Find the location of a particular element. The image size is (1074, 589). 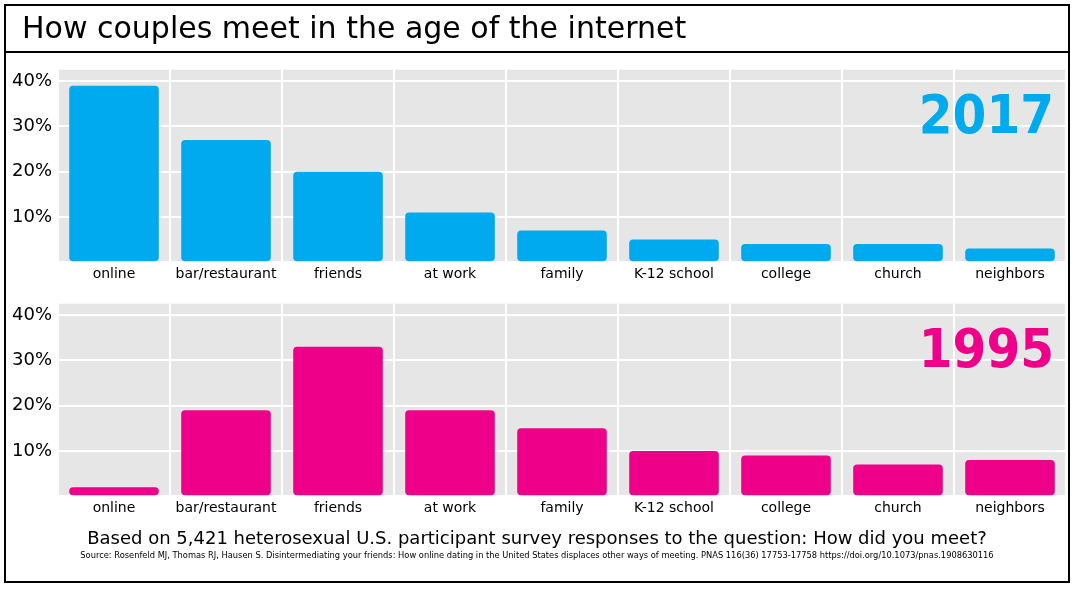

source-note: Source: Rosenfeld MJ, Thomas RJ, Hausen S. Disintermediating your friends: How online dating in the United States displaces other ways of meeting. PNAS 116(36) 17753-17758 https://doi.org/10.1073/pnas.1908630116 is located at coordinates (537, 554).